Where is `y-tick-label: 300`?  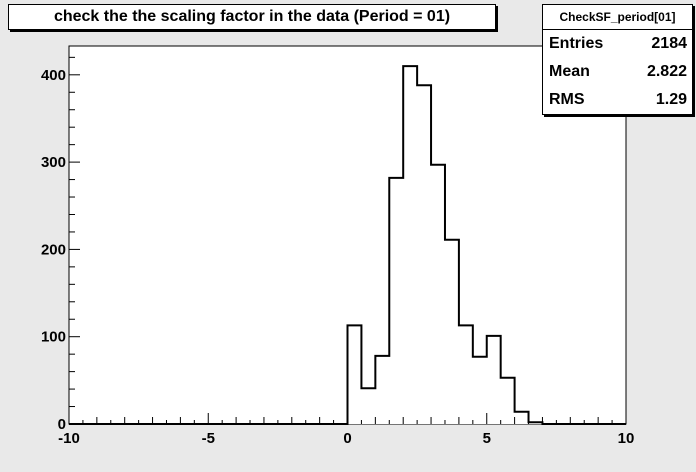 y-tick-label: 300 is located at coordinates (53, 162).